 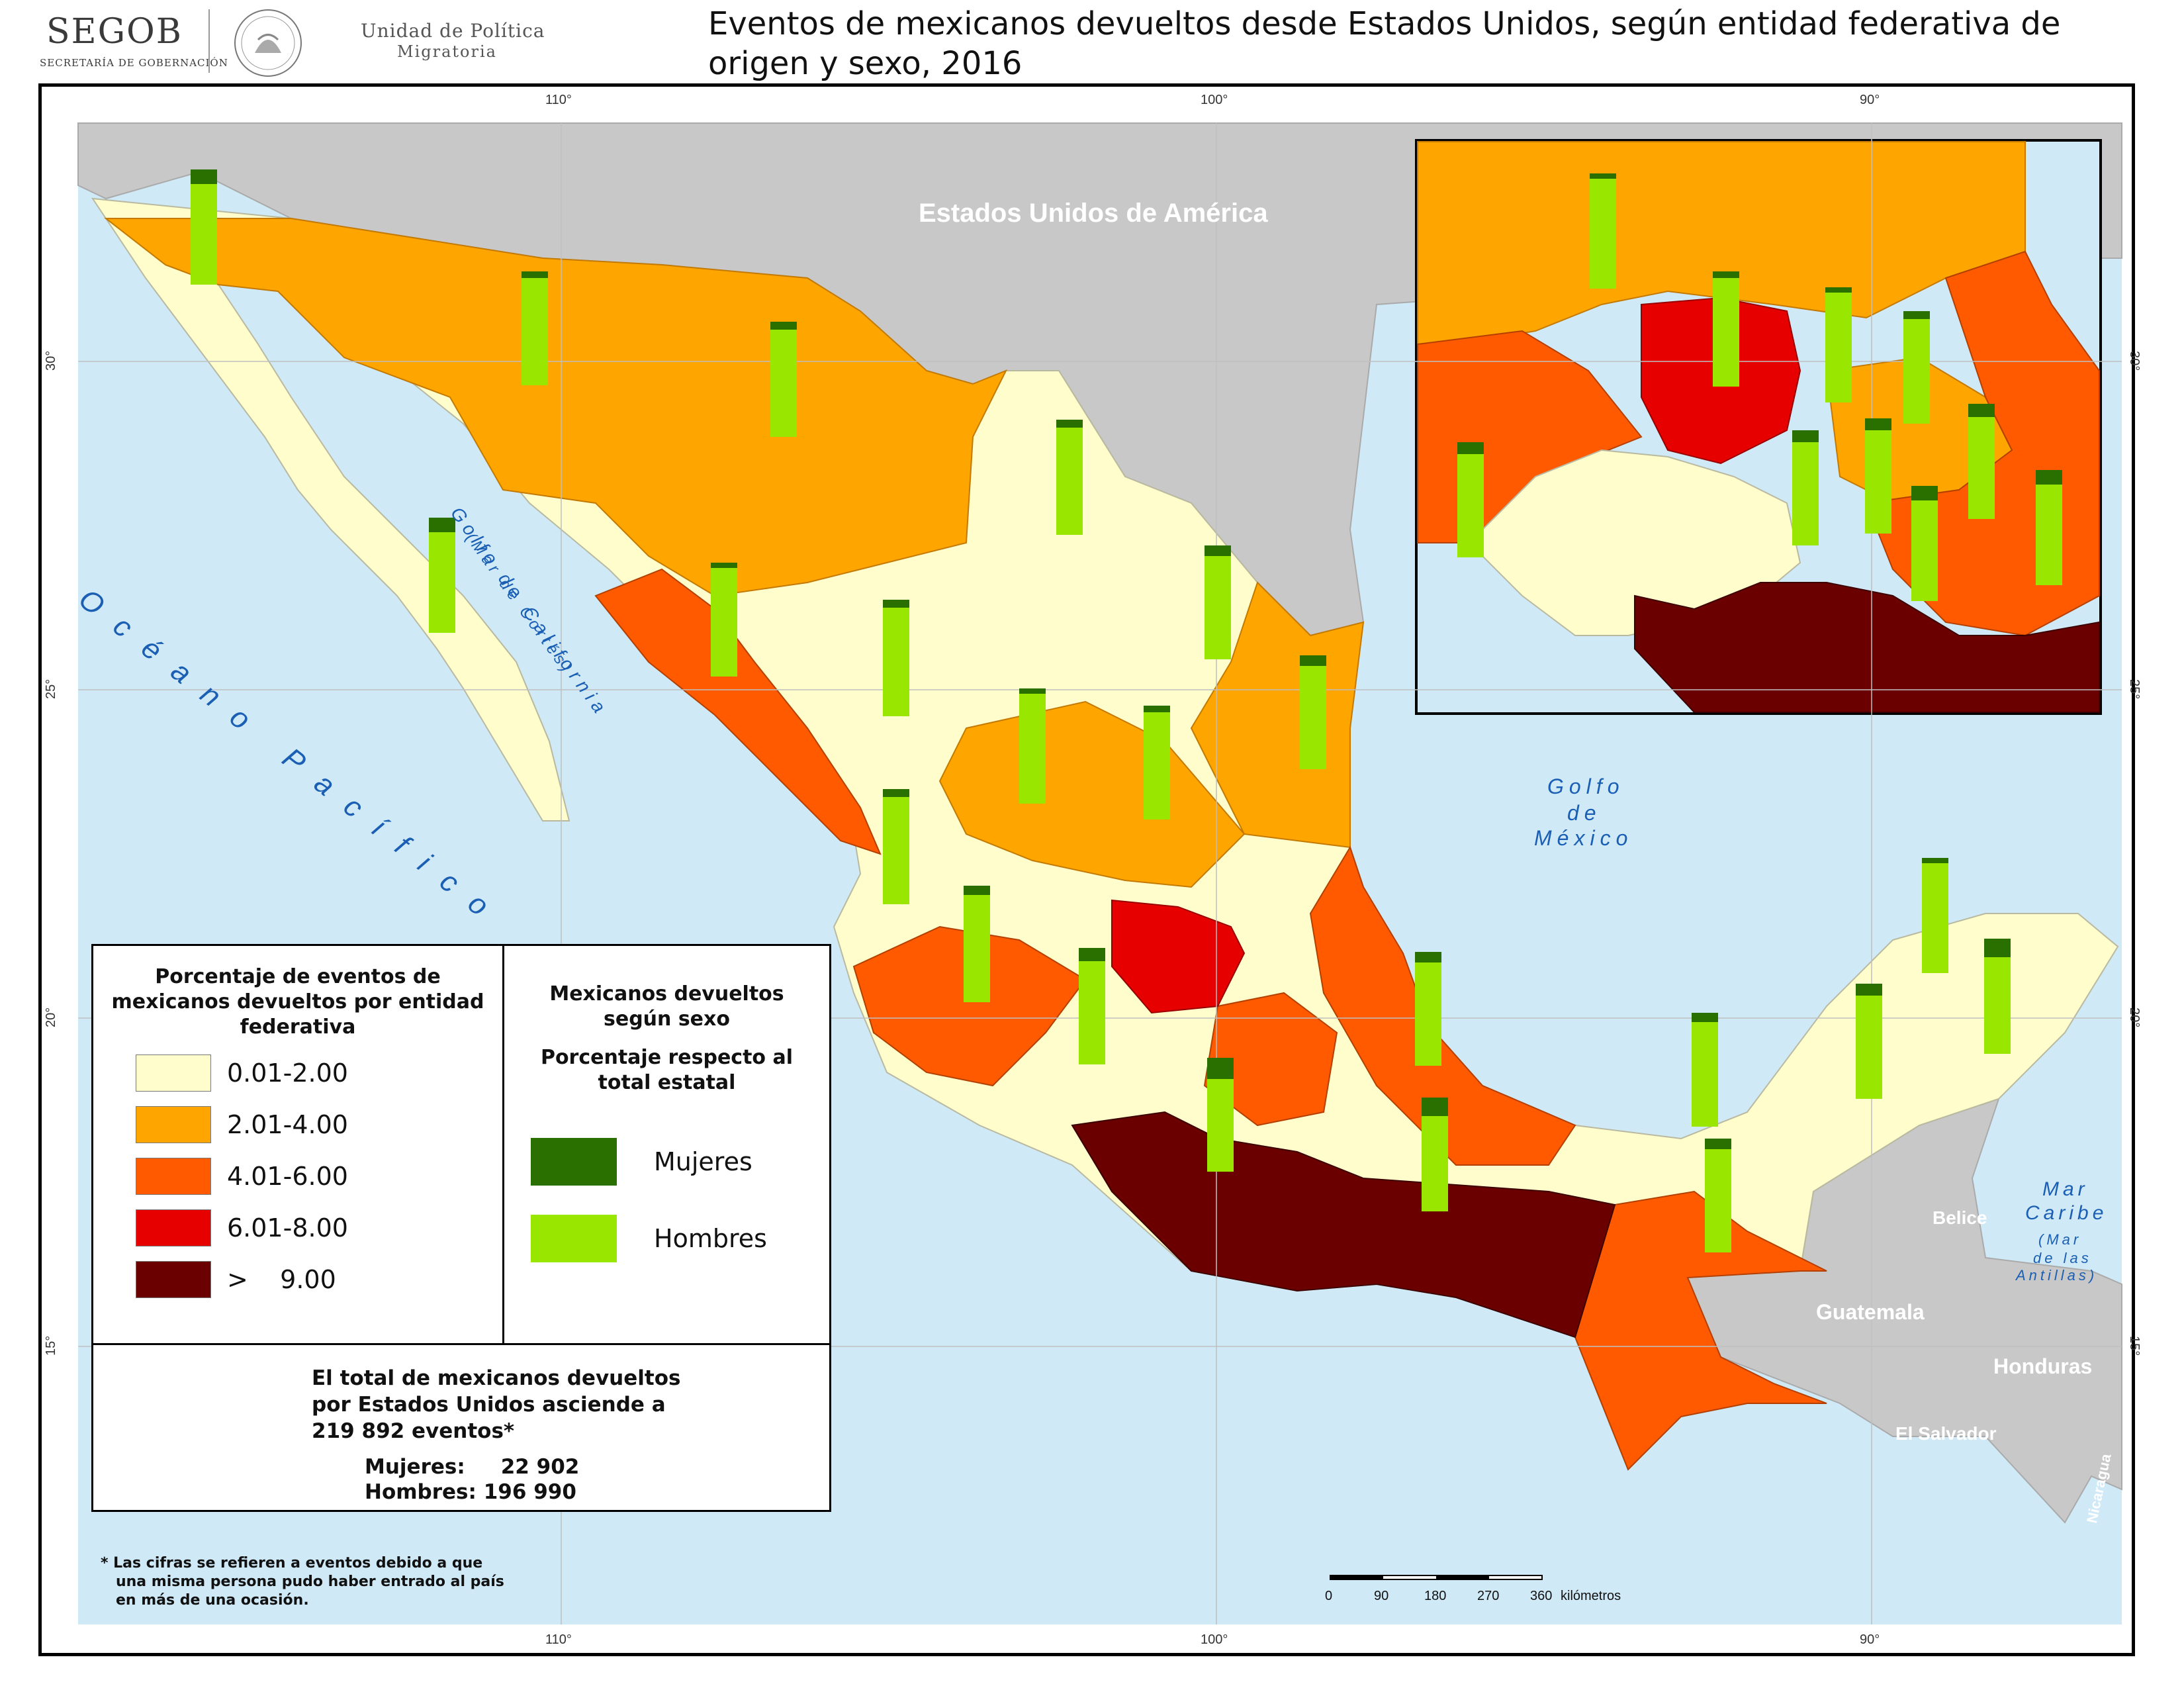 What do you see at coordinates (703, 1161) in the screenshot?
I see `women-label: Mujeres` at bounding box center [703, 1161].